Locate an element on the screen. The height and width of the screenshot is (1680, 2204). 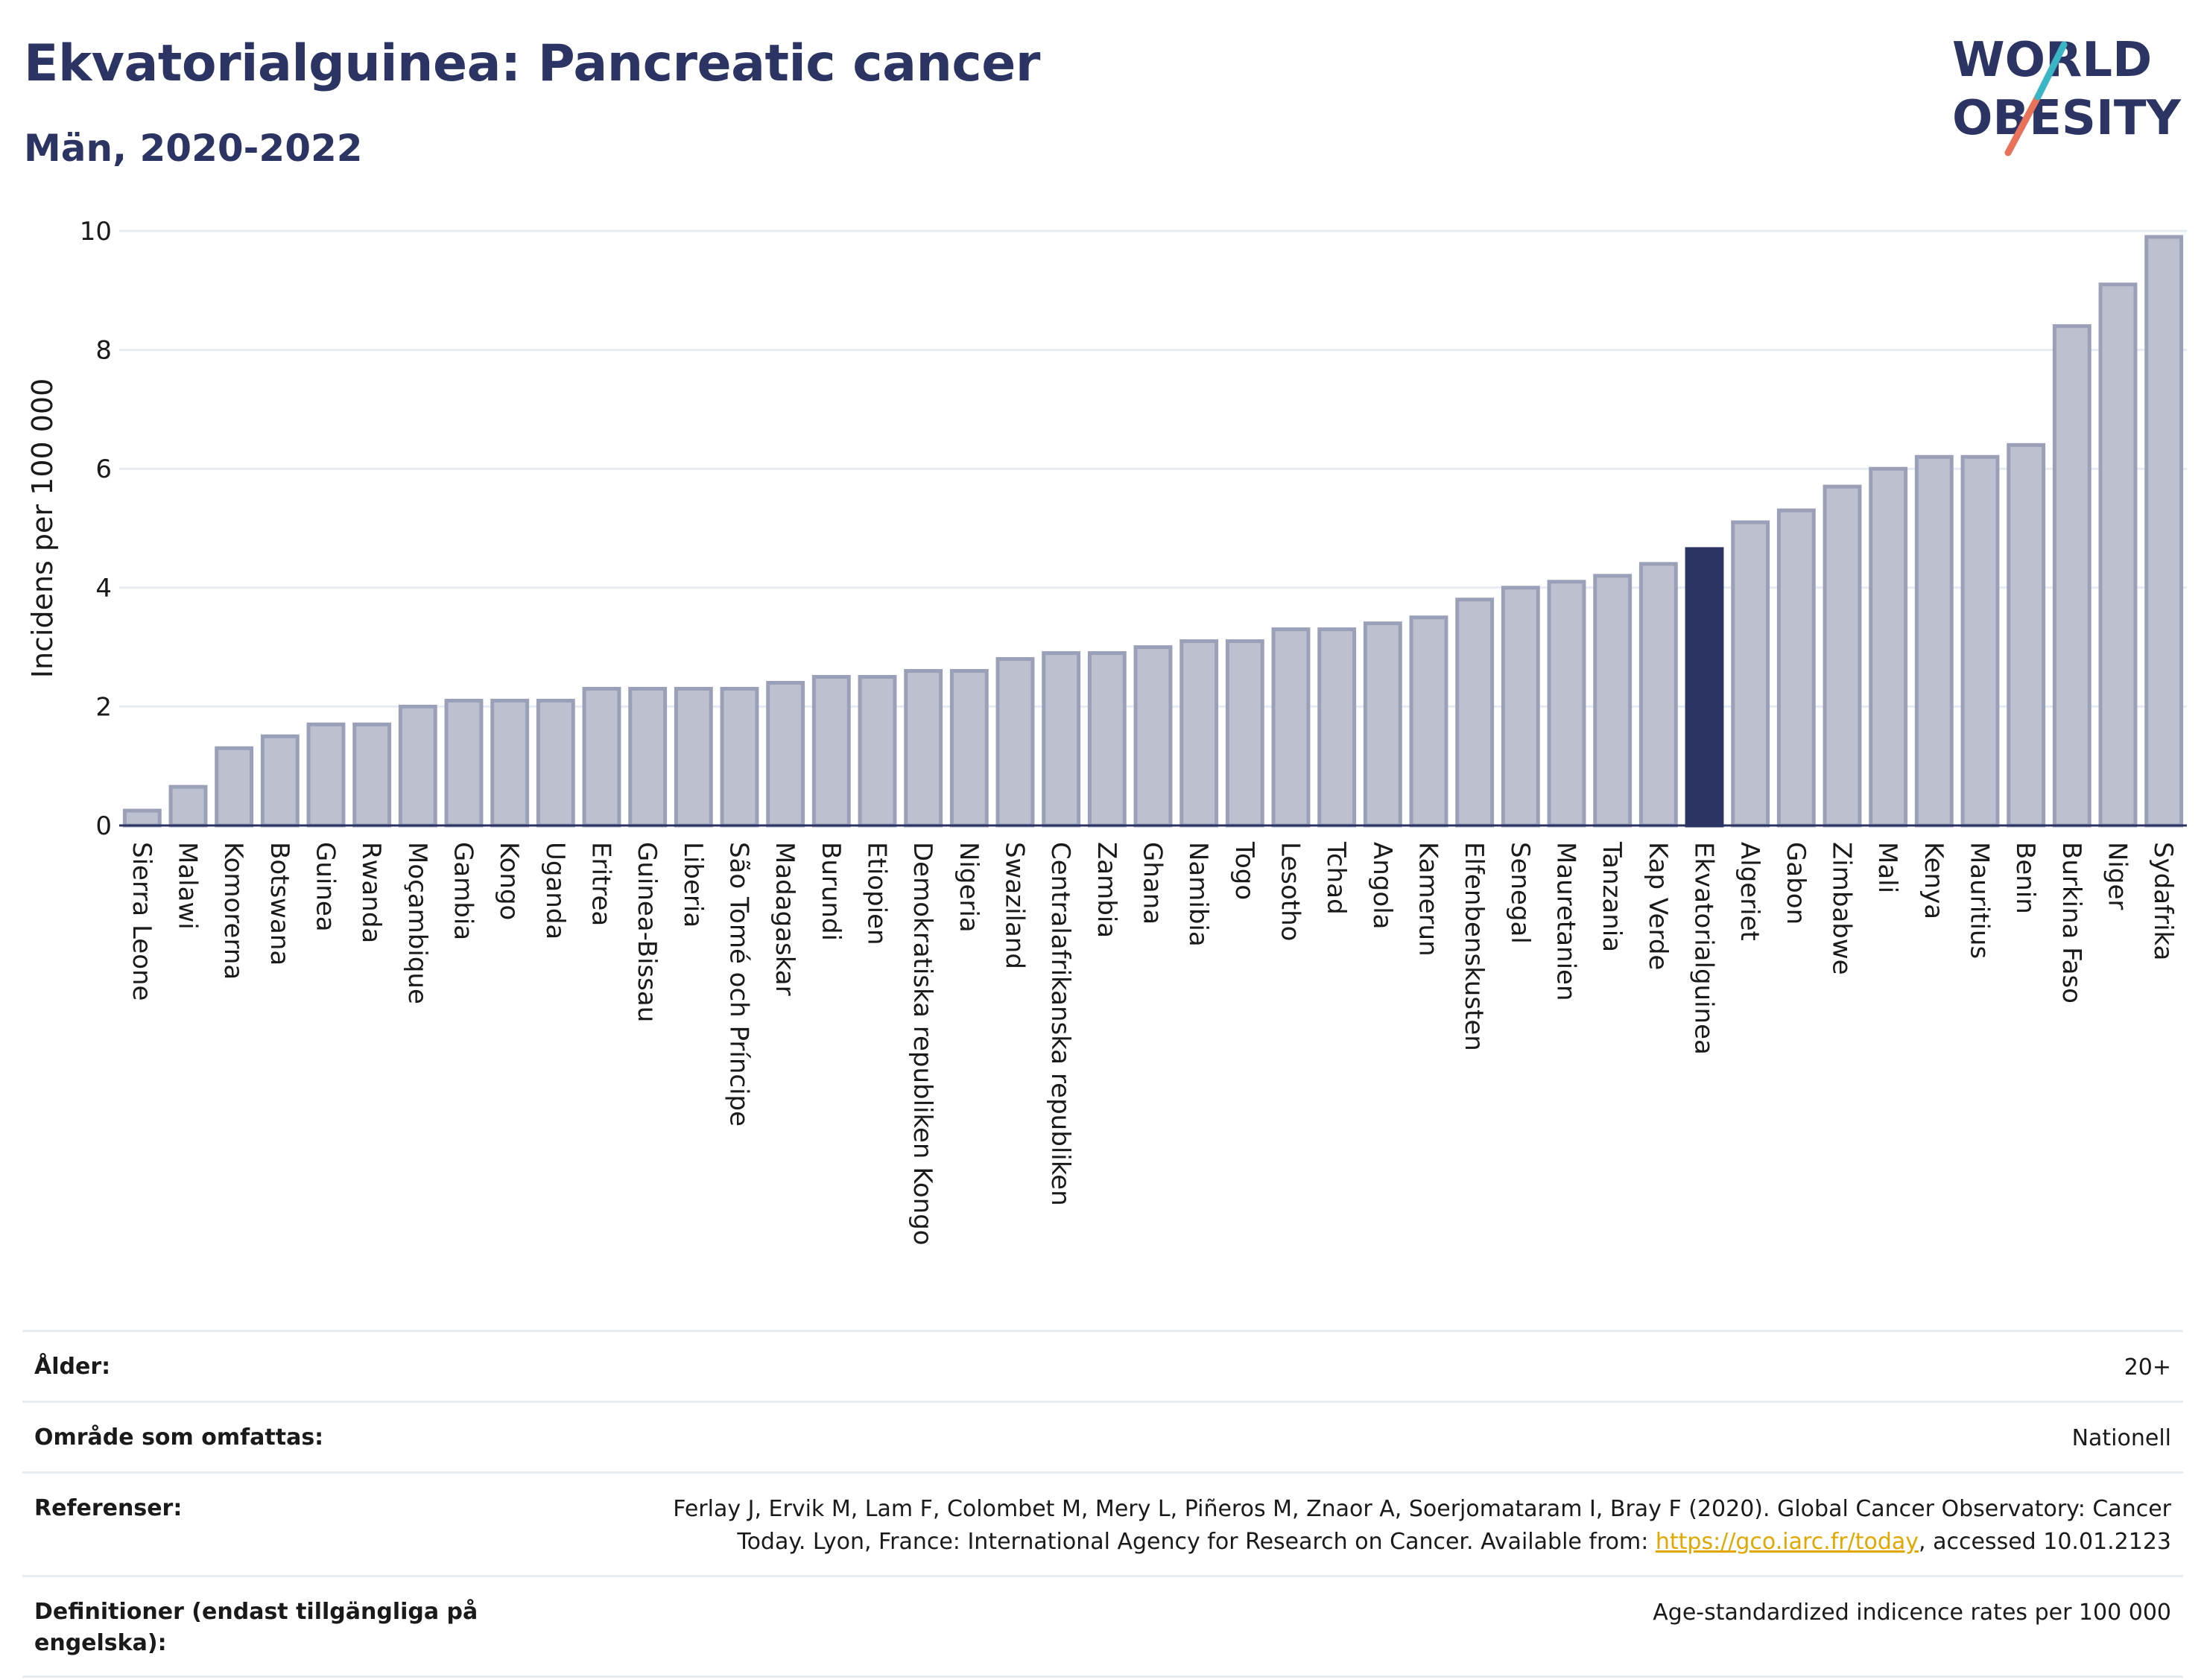
chart-title: Ekvatorialguinea: Pancreatic cancer is located at coordinates (532, 63).